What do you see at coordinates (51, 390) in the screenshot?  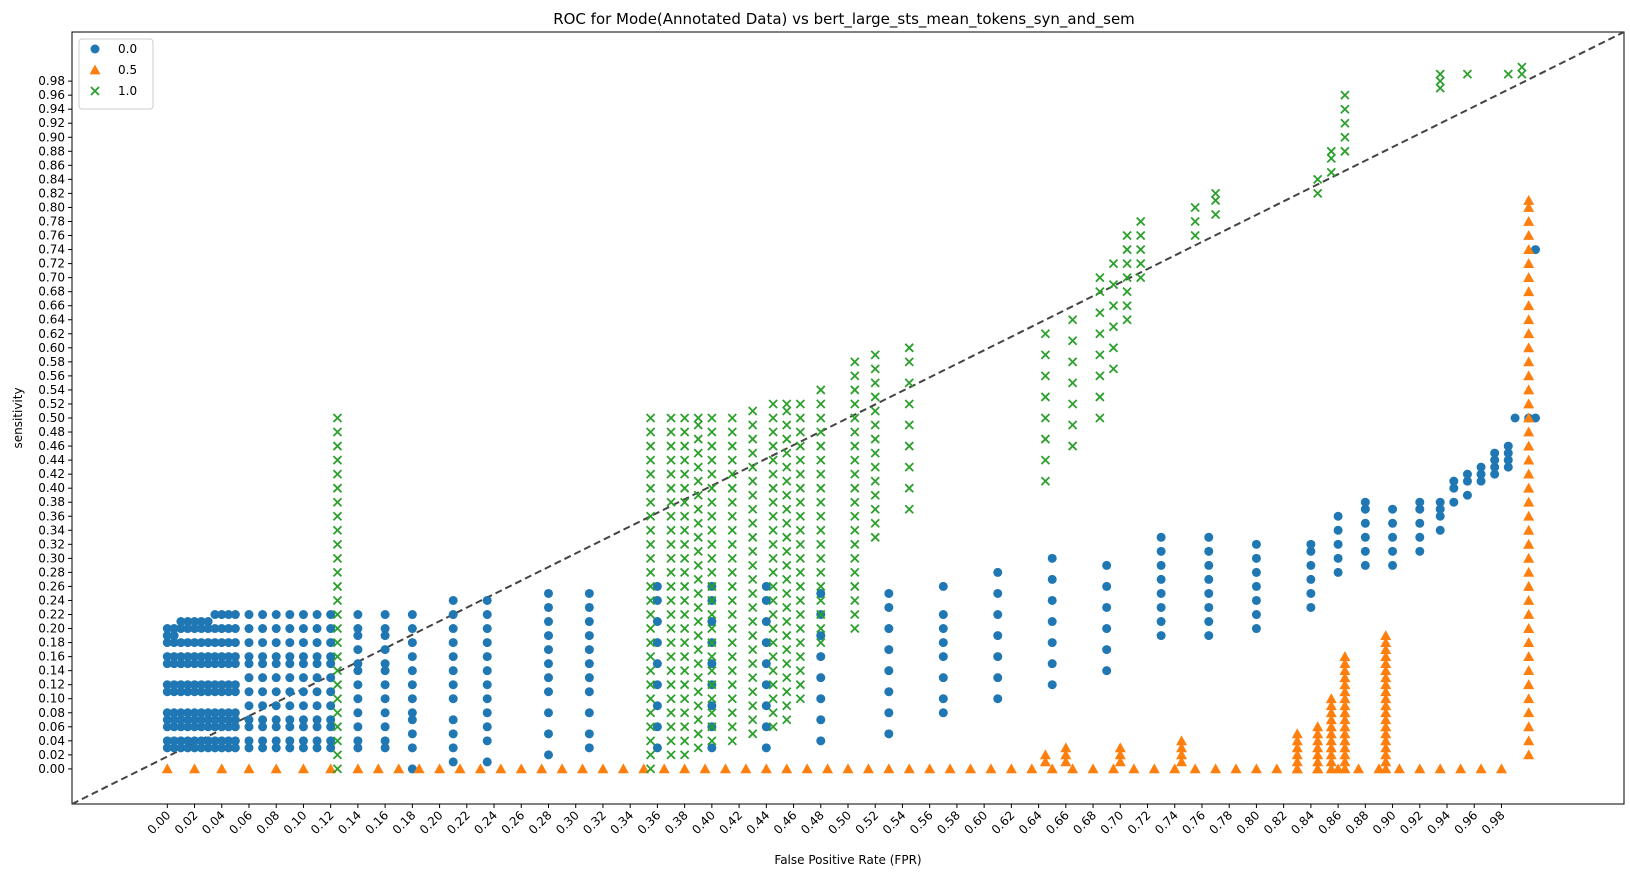 I see `y-tick-label: 0.54` at bounding box center [51, 390].